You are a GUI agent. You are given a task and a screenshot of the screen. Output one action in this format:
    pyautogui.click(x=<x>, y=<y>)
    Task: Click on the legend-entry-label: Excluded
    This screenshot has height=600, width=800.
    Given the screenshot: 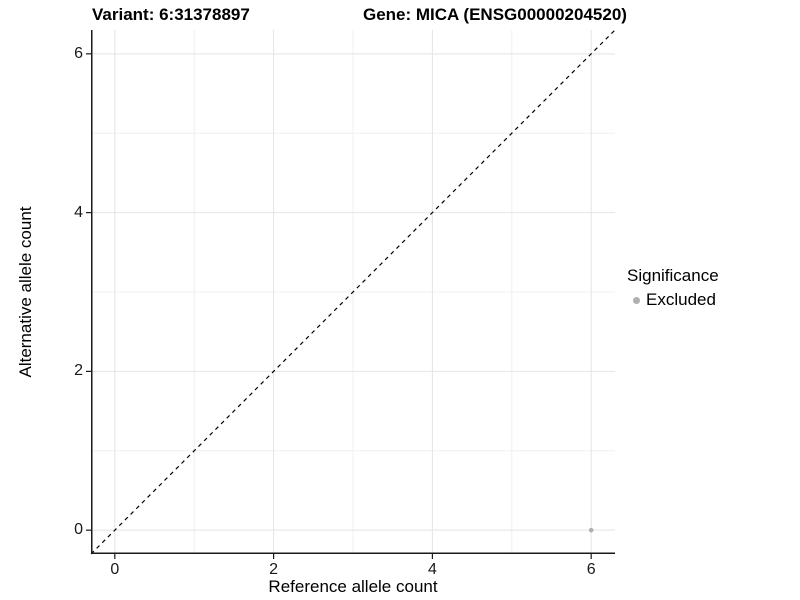 What is the action you would take?
    pyautogui.click(x=681, y=299)
    